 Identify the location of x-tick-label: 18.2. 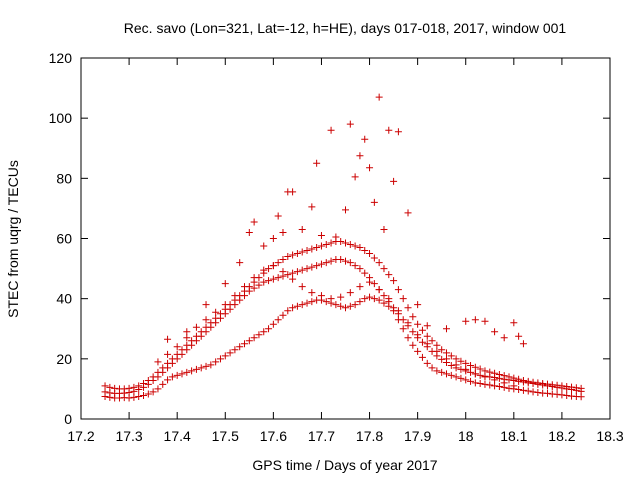
(561, 436).